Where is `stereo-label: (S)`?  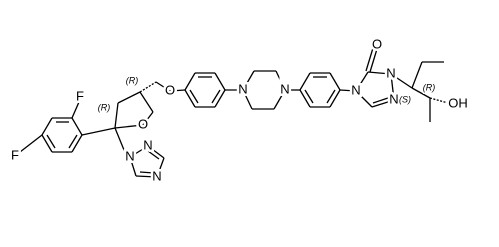 stereo-label: (S) is located at coordinates (405, 99).